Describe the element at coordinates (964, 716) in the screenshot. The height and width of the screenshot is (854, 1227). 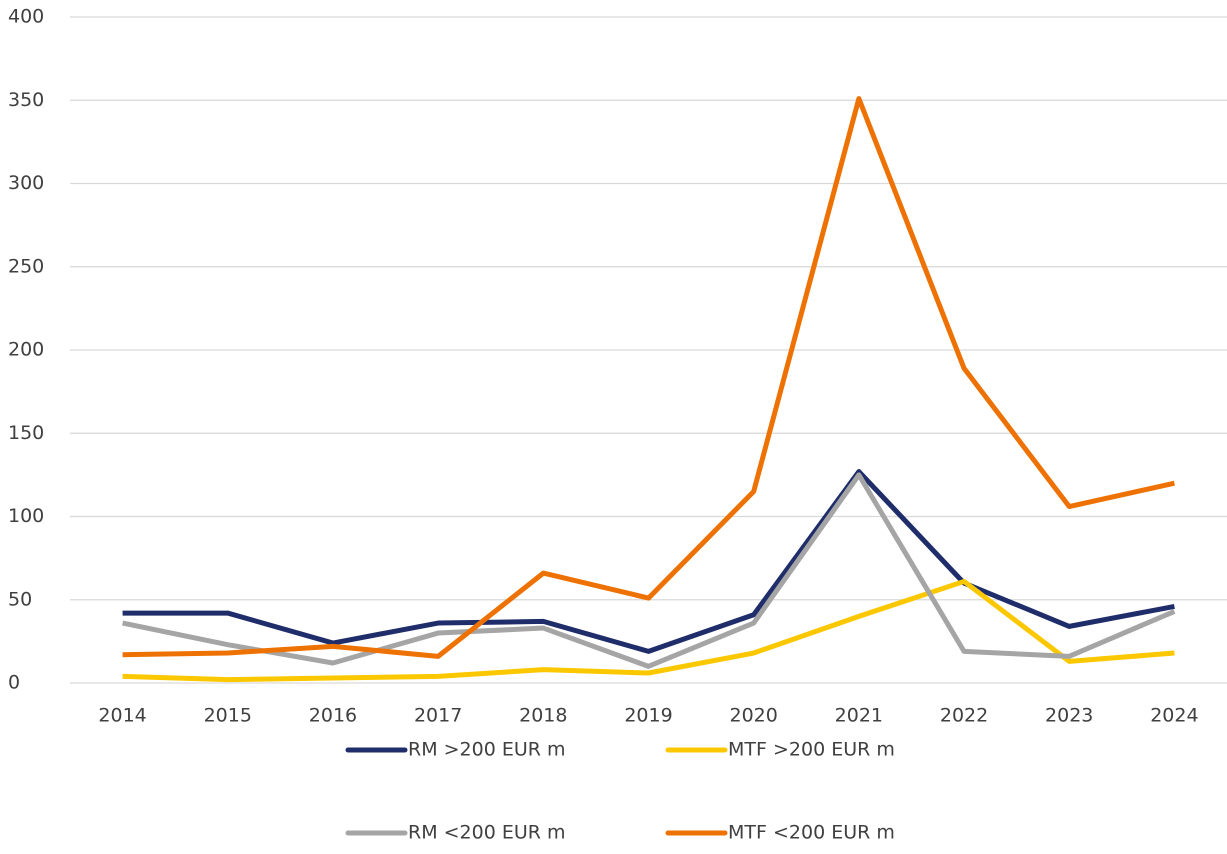
I see `x-tick-label: 2022` at that location.